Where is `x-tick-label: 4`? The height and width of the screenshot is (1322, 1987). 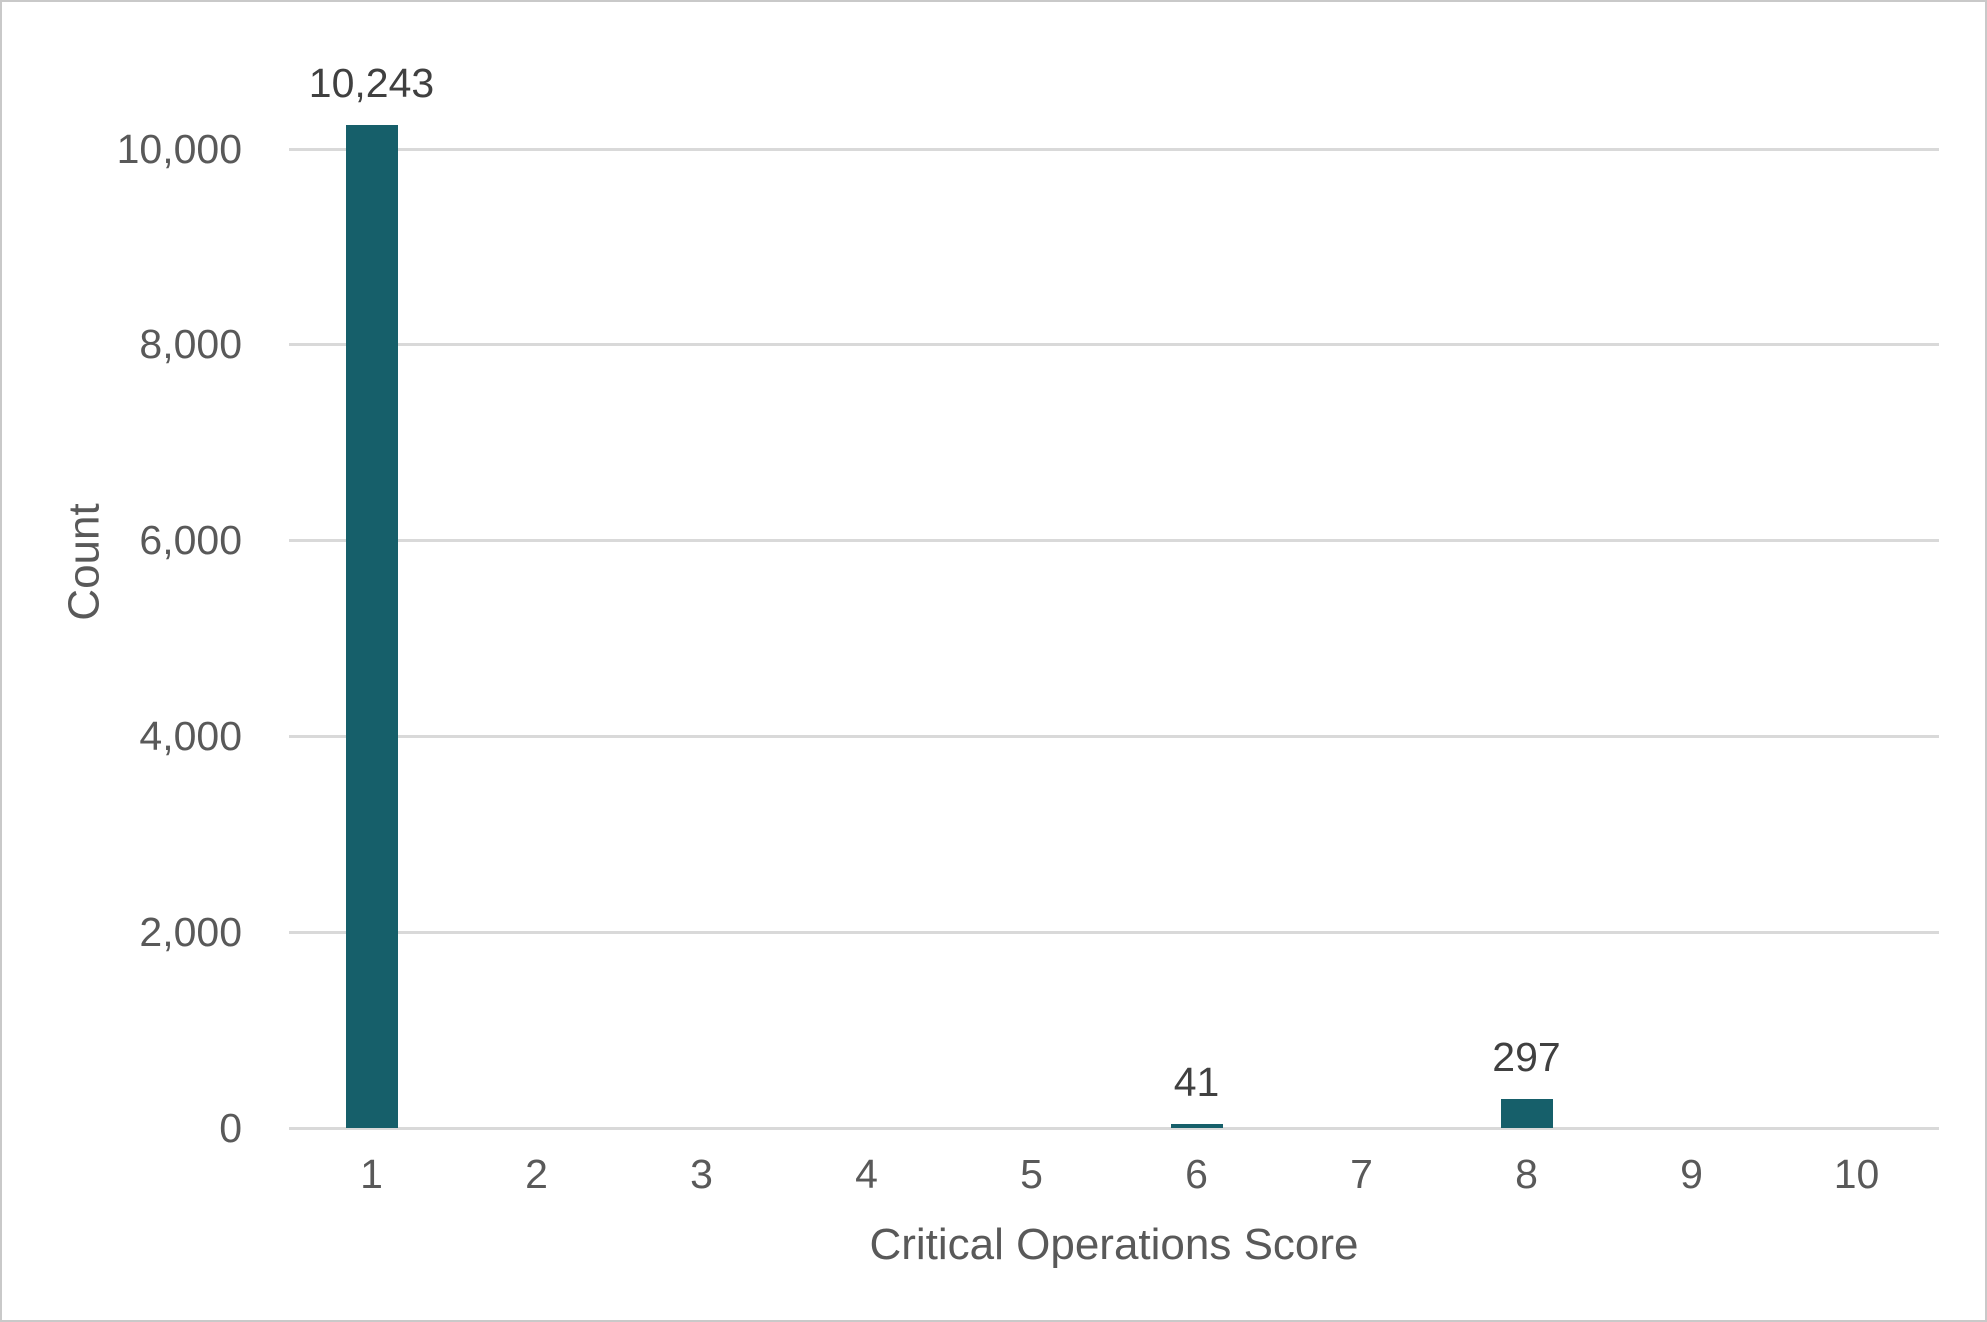 x-tick-label: 4 is located at coordinates (866, 1174).